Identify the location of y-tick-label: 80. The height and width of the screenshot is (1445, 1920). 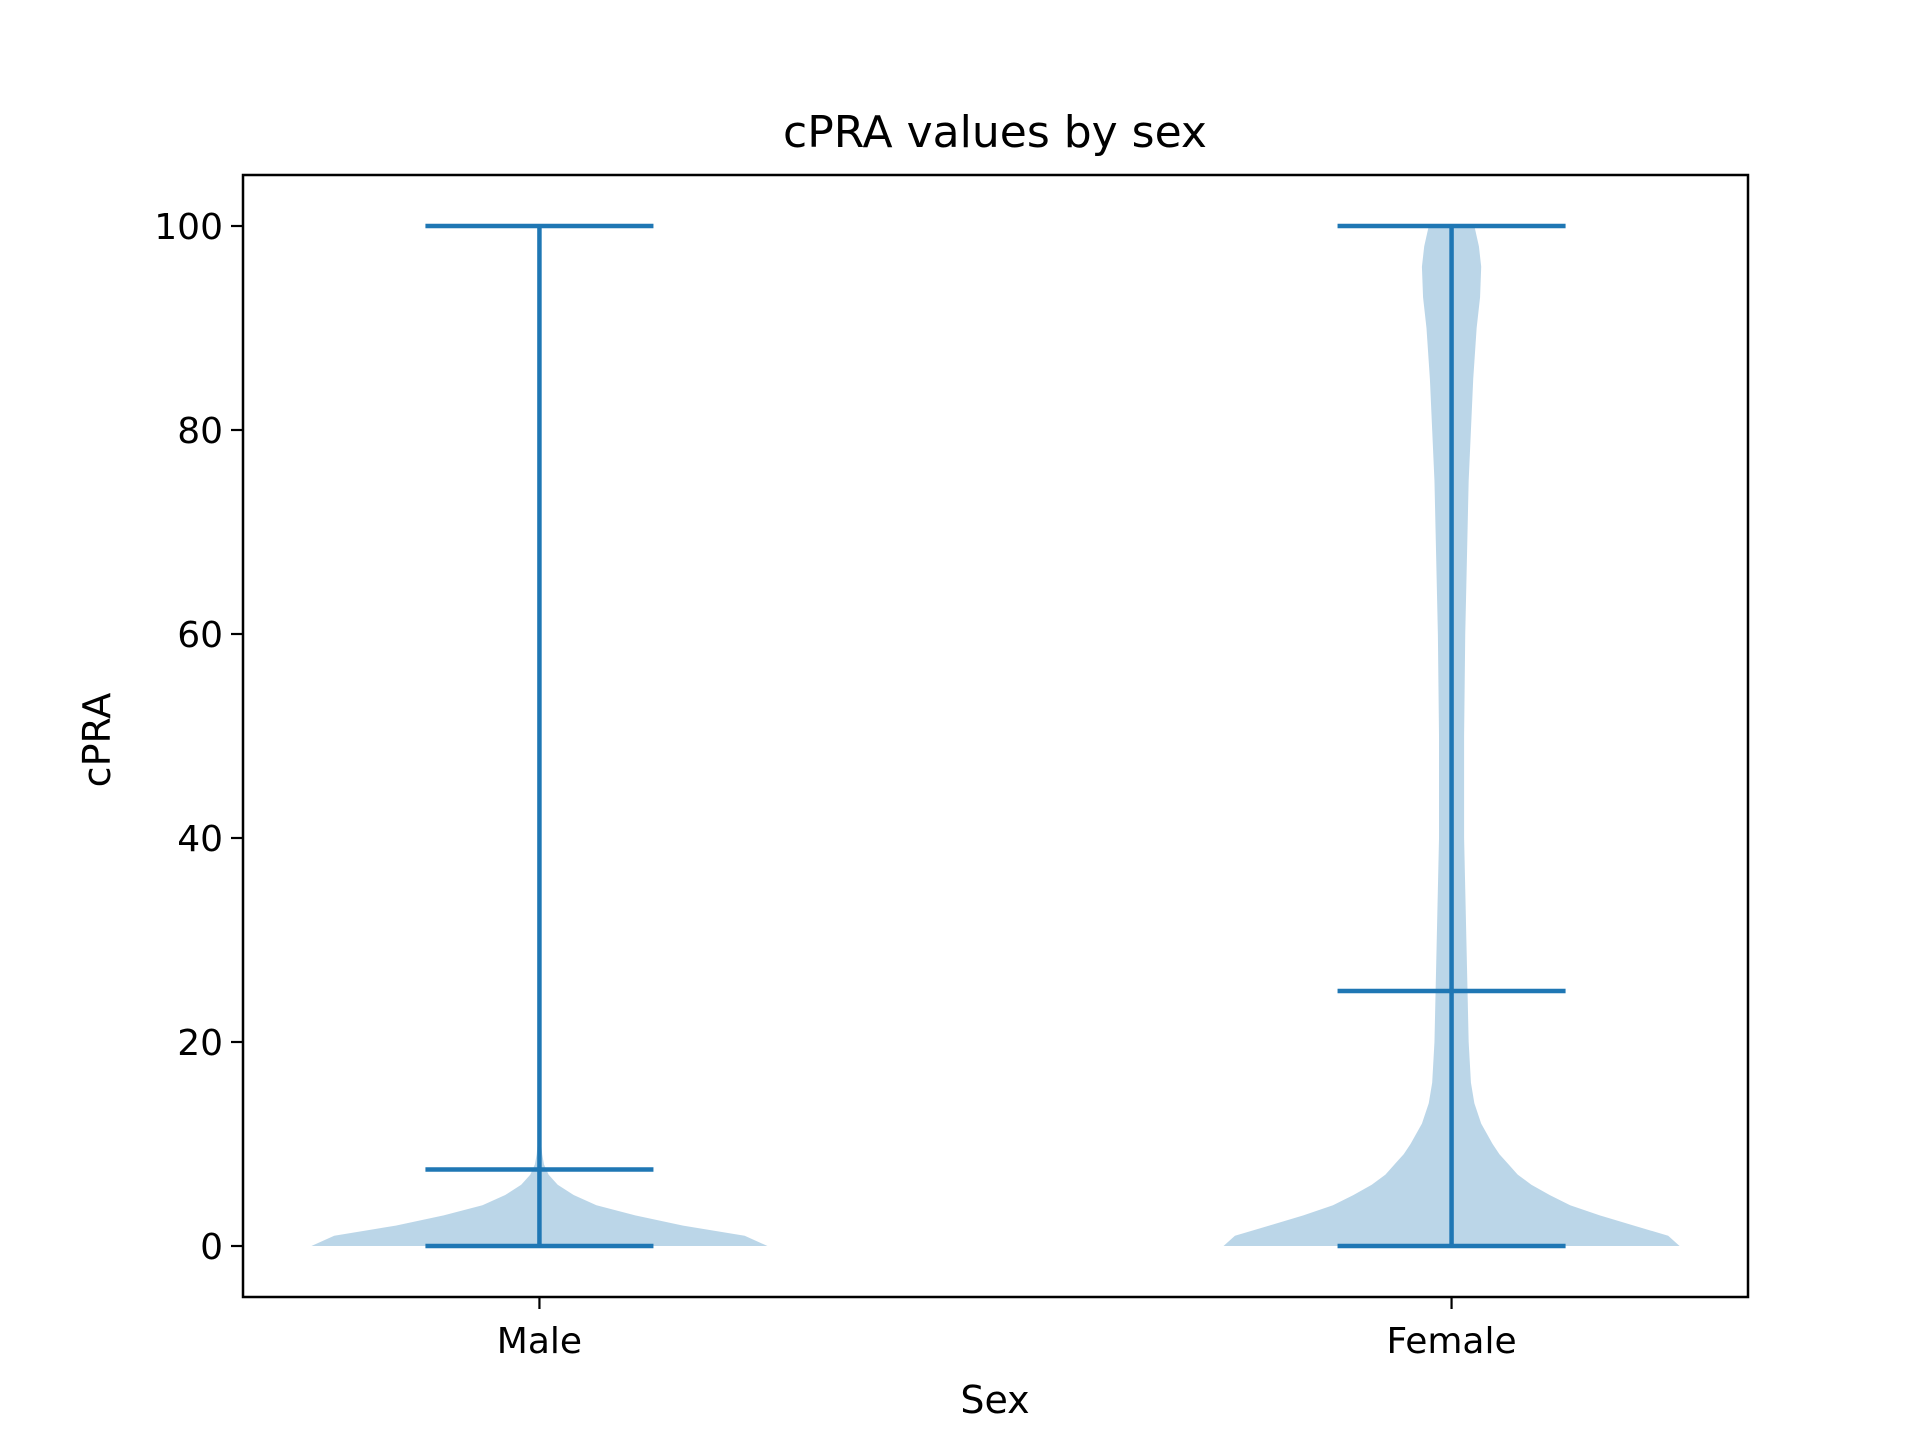
(200, 431).